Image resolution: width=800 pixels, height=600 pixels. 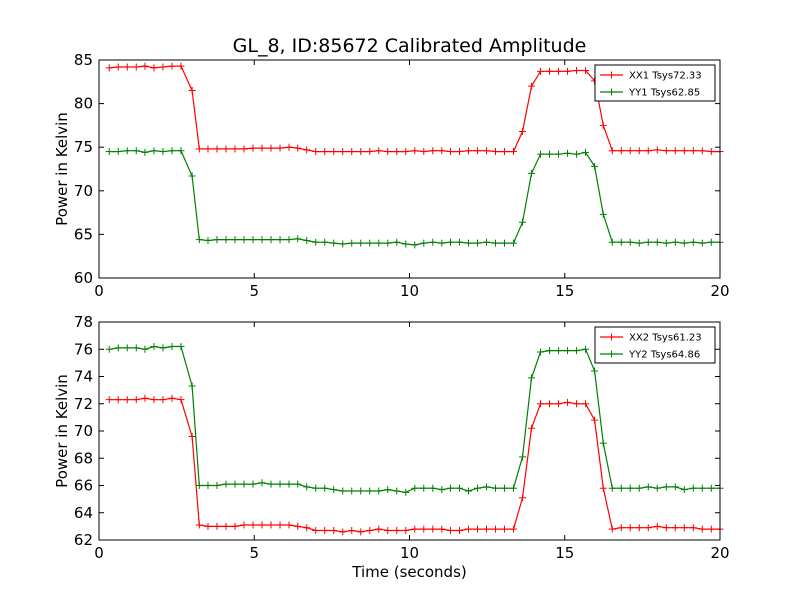 I want to click on y-tick-label: 68, so click(x=83, y=458).